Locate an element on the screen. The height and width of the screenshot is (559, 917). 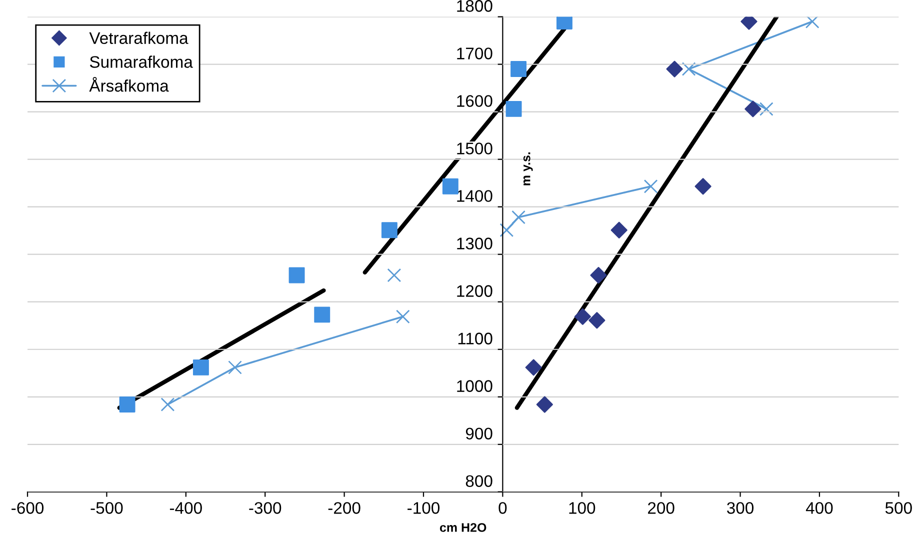
x-tick-label: -300 is located at coordinates (265, 508).